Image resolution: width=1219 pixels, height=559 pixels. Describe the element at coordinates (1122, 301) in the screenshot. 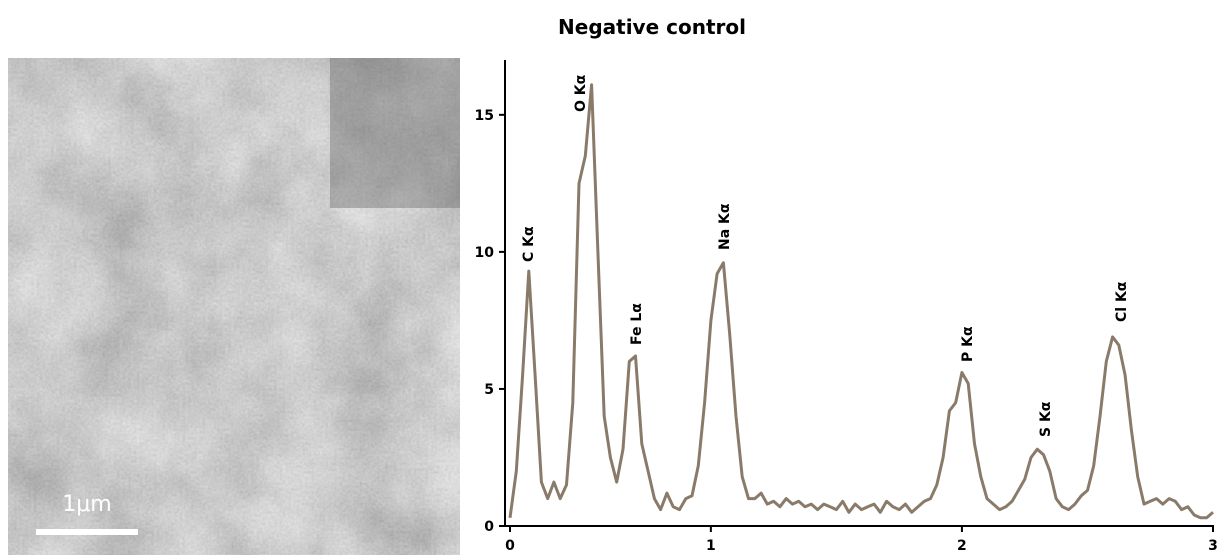

I see `peak-label: Cl Kα` at that location.